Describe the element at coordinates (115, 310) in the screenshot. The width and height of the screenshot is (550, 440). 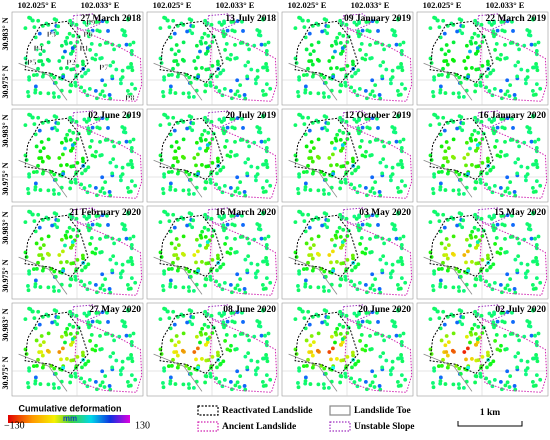
I see `panel-date: 27 May 2020` at that location.